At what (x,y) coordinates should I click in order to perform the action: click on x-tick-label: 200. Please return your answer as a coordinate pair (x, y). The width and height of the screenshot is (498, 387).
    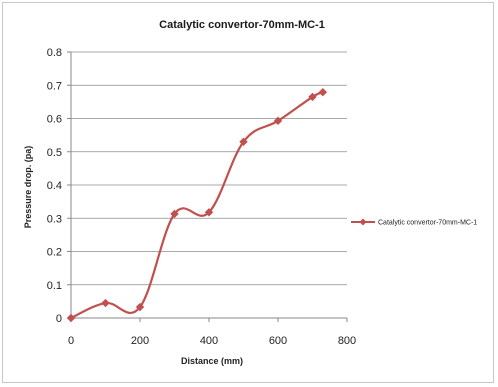
    Looking at the image, I should click on (140, 341).